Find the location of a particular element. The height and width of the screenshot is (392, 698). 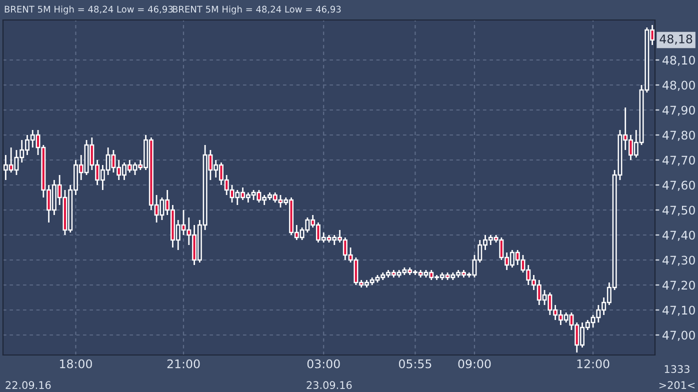

text: 22.09.16 is located at coordinates (28, 385).